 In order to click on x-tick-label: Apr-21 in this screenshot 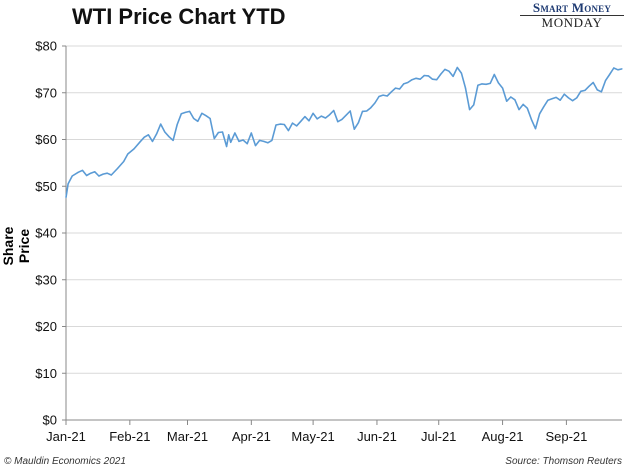, I will do `click(251, 436)`.